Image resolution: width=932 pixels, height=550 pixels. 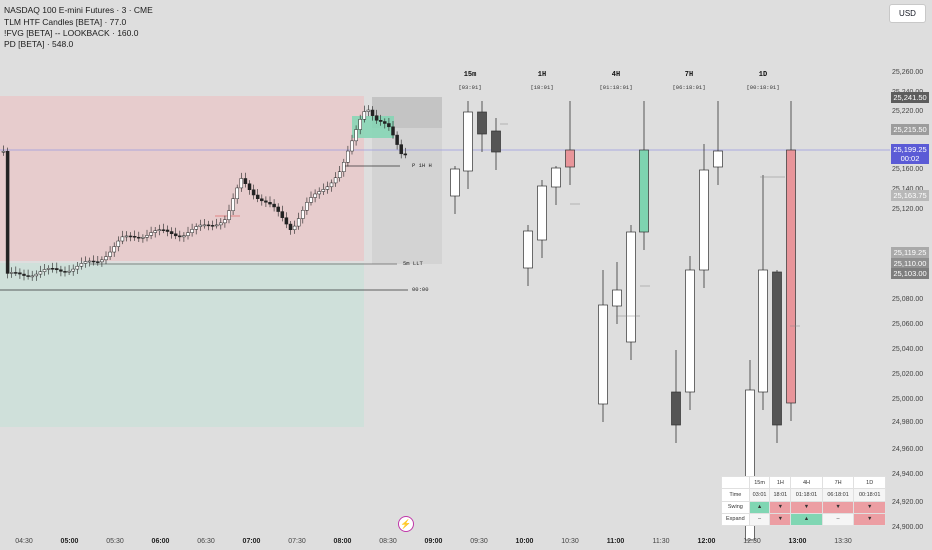 What do you see at coordinates (759, 495) in the screenshot?
I see `table-cell: 03:01` at bounding box center [759, 495].